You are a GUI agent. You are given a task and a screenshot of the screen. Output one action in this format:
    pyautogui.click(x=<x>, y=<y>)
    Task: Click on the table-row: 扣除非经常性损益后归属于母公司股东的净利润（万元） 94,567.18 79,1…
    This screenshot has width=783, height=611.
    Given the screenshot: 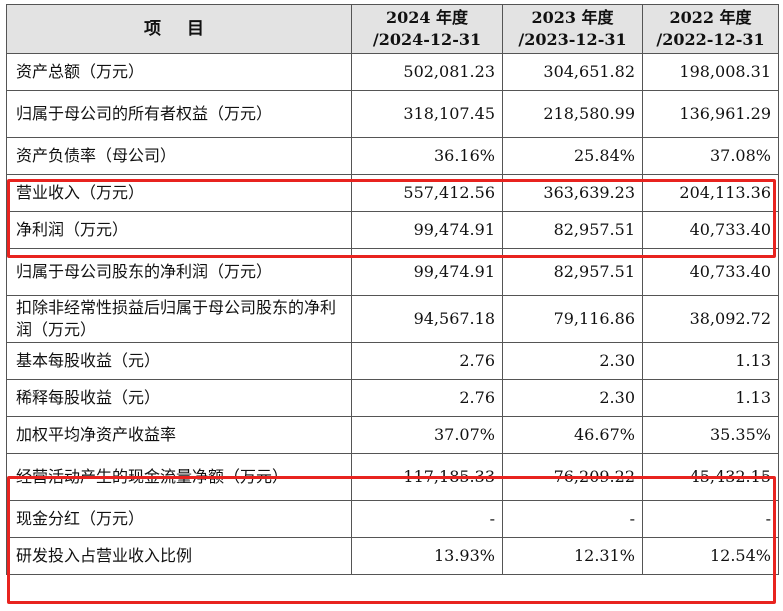 What is the action you would take?
    pyautogui.click(x=392, y=319)
    